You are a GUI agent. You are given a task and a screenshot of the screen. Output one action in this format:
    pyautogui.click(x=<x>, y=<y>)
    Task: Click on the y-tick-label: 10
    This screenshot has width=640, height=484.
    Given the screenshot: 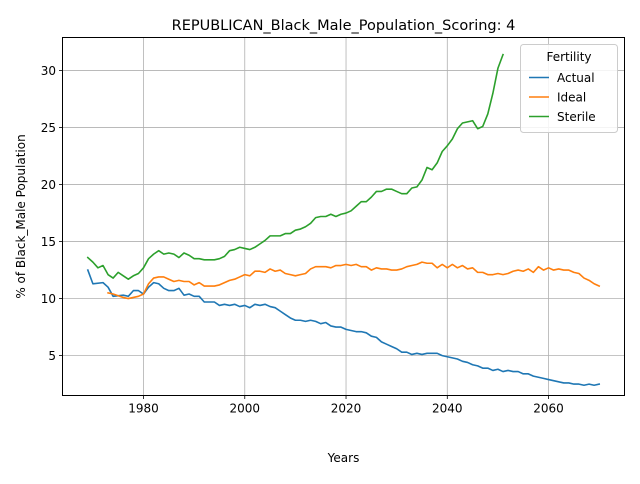 What is the action you would take?
    pyautogui.click(x=48, y=299)
    